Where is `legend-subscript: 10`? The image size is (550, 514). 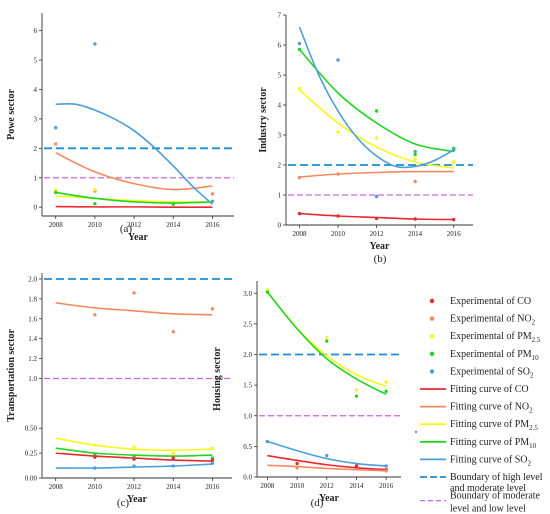
legend-subscript: 10 is located at coordinates (533, 446).